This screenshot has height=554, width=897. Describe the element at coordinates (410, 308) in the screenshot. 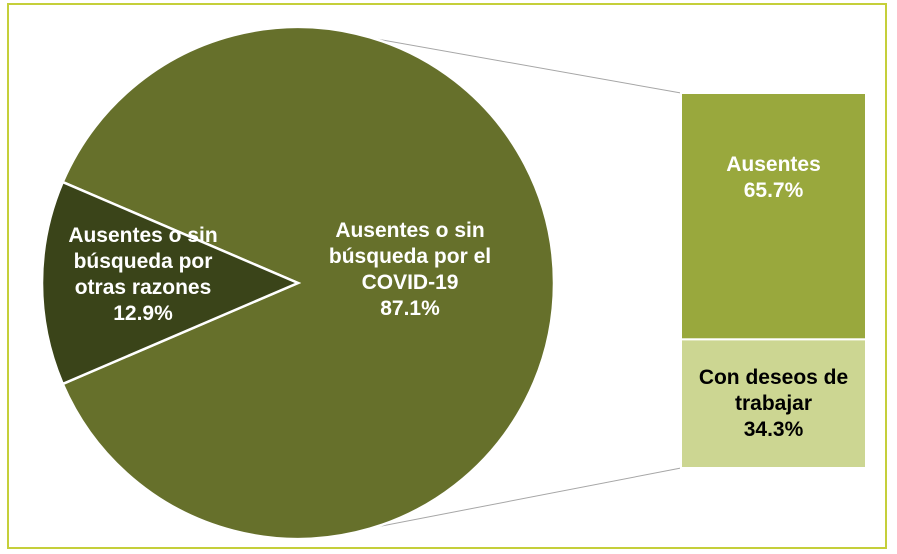

I see `label-value: 87.1%` at that location.